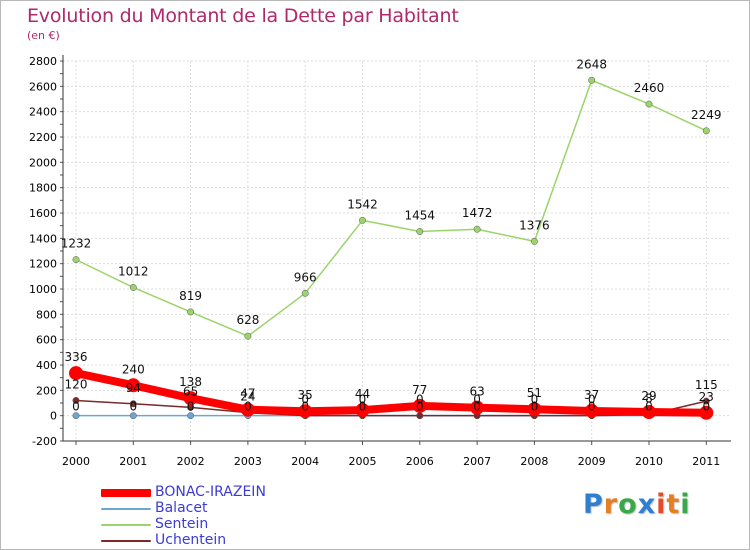  What do you see at coordinates (76, 357) in the screenshot?
I see `data-label: 336` at bounding box center [76, 357].